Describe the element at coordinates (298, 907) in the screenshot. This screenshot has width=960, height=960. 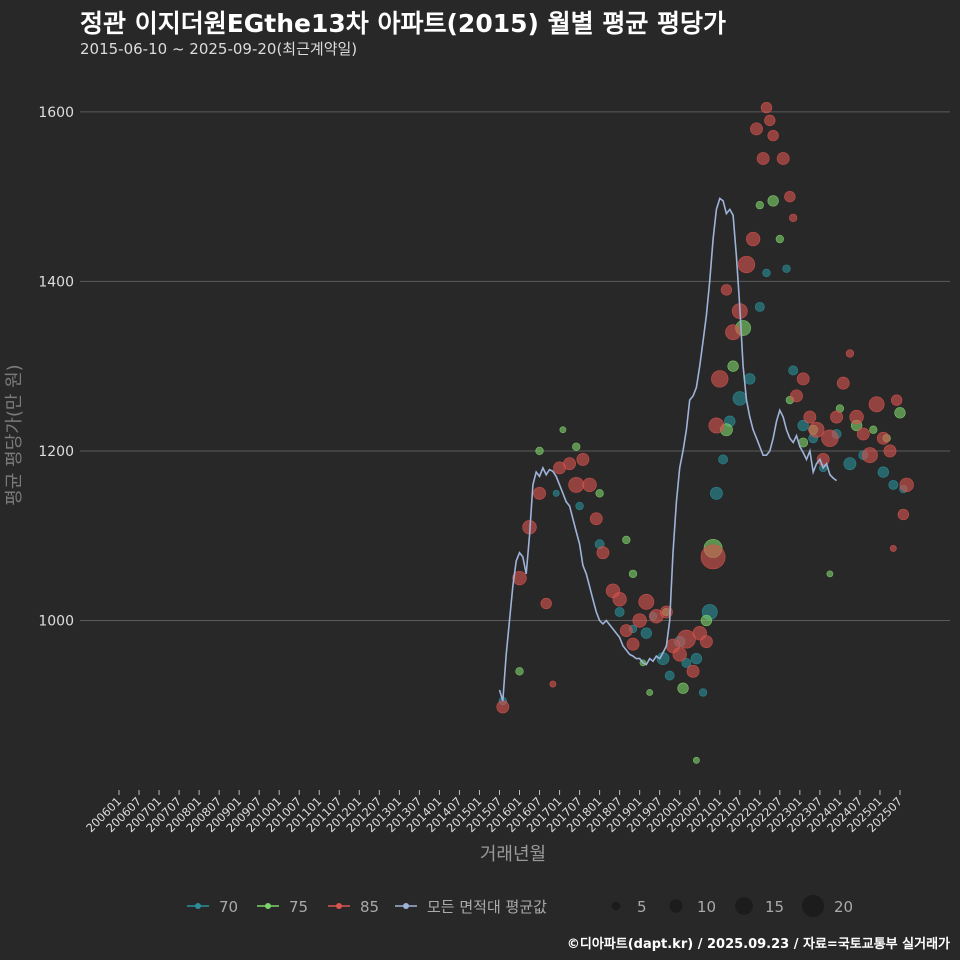
I see `legend-label: 75` at that location.